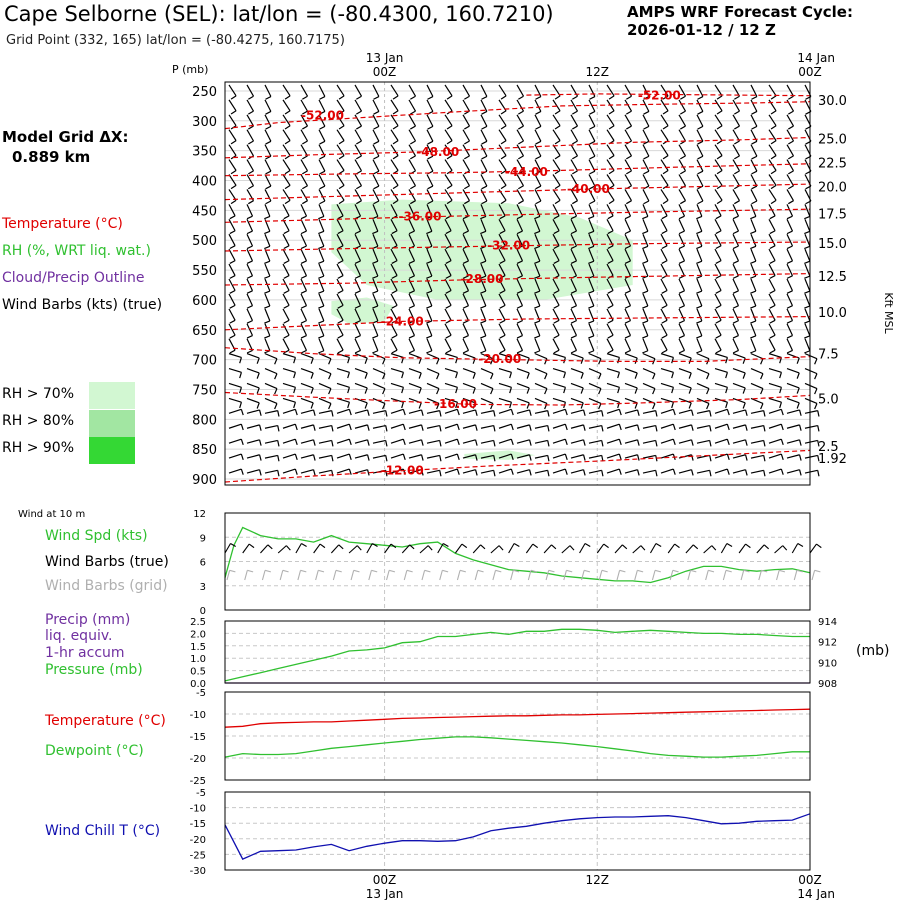 The width and height of the screenshot is (900, 900). I want to click on wind-barb-true, so click(689, 549).